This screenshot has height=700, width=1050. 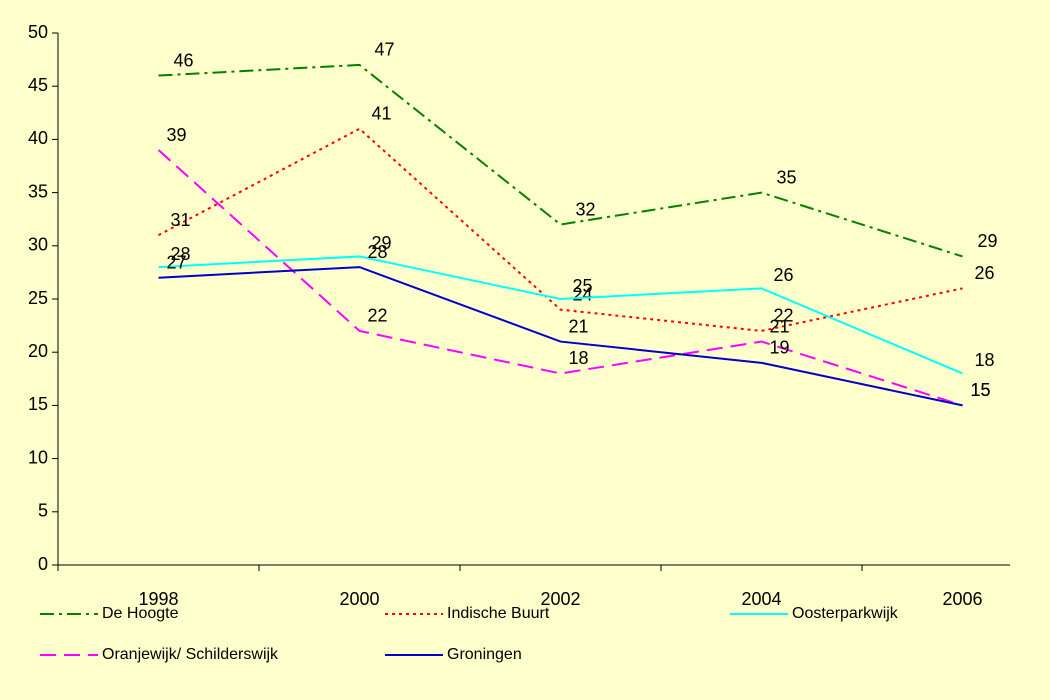 What do you see at coordinates (38, 351) in the screenshot?
I see `y-tick-label: 20` at bounding box center [38, 351].